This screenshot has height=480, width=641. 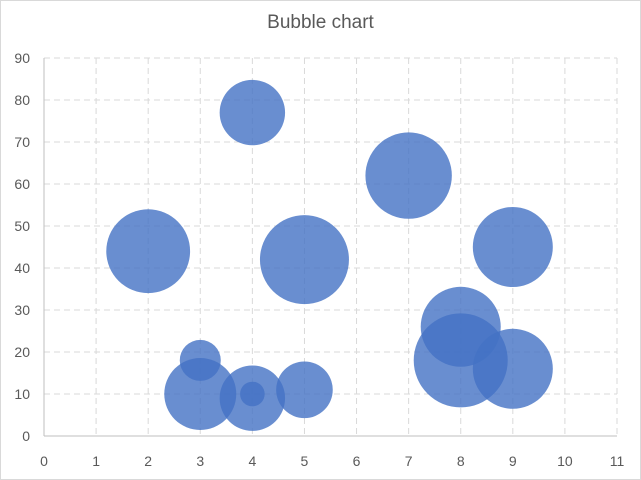 What do you see at coordinates (22, 184) in the screenshot?
I see `y-tick-label: 60` at bounding box center [22, 184].